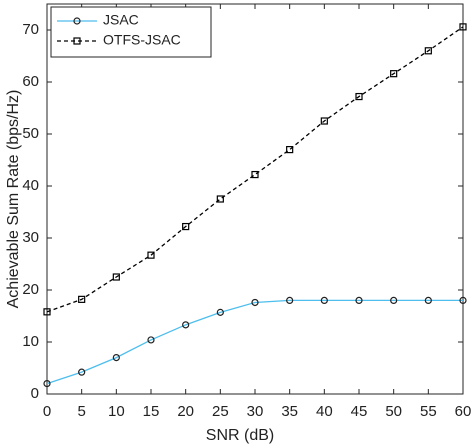  I want to click on x-tick-label: 10, so click(116, 411).